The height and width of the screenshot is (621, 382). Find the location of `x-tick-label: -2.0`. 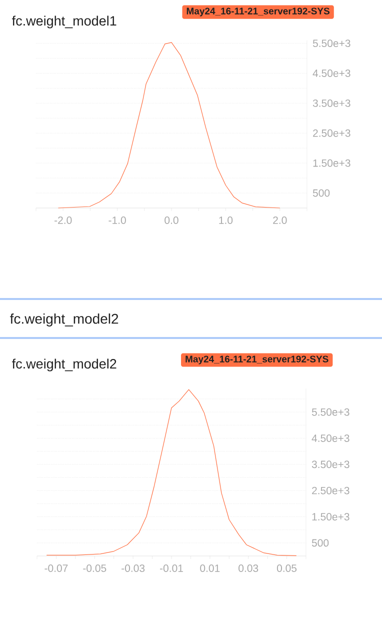

x-tick-label: -2.0 is located at coordinates (63, 220).